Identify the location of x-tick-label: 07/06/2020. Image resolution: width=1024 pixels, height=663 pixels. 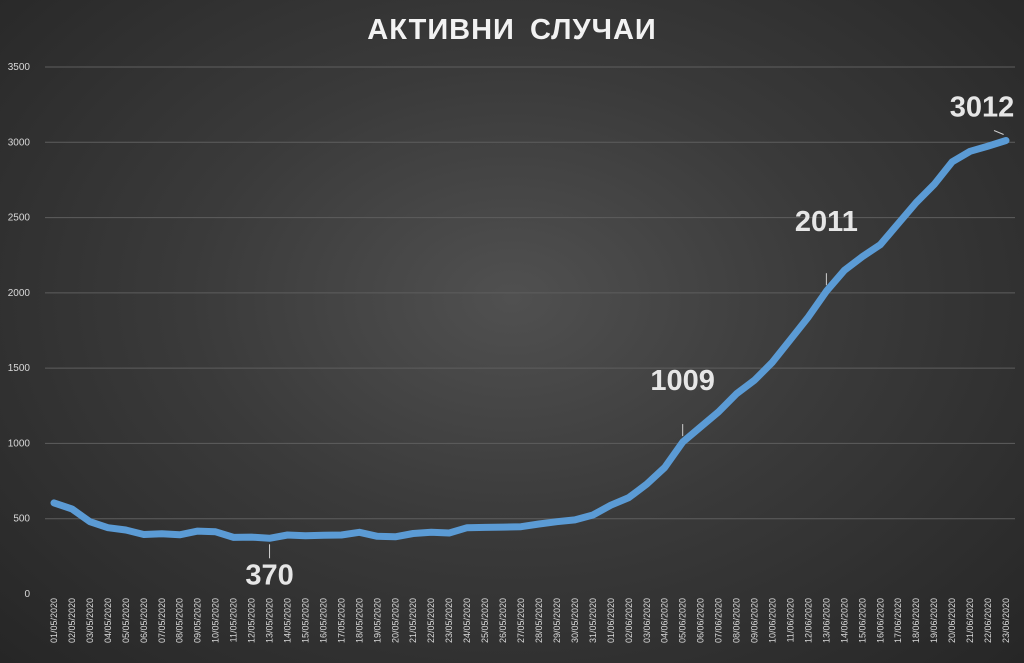
(719, 620).